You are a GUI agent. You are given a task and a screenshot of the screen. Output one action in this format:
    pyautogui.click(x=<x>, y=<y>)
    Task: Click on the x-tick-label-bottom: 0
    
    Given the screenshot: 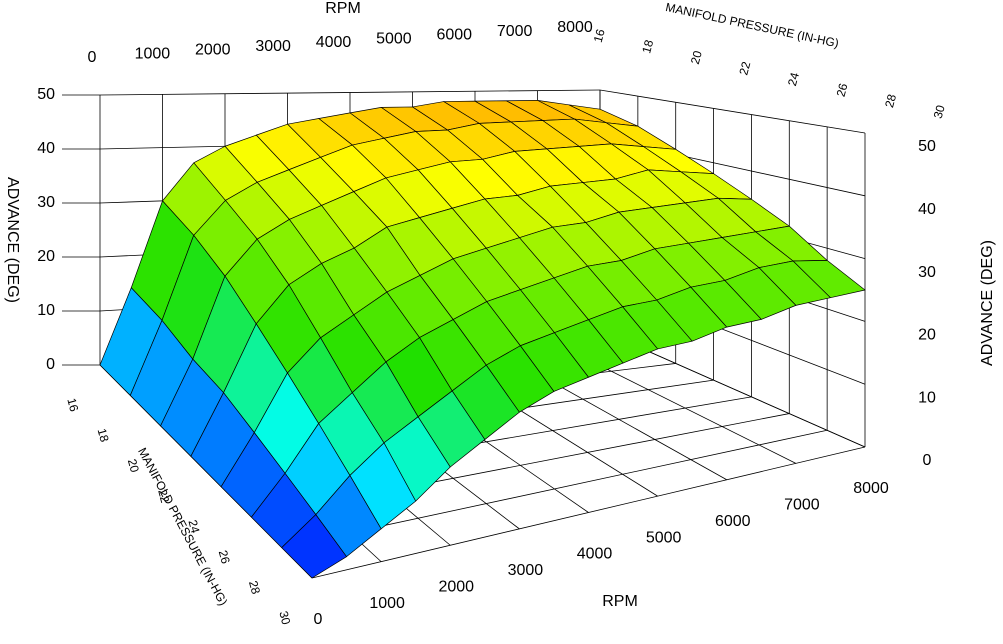 What is the action you would take?
    pyautogui.click(x=318, y=619)
    